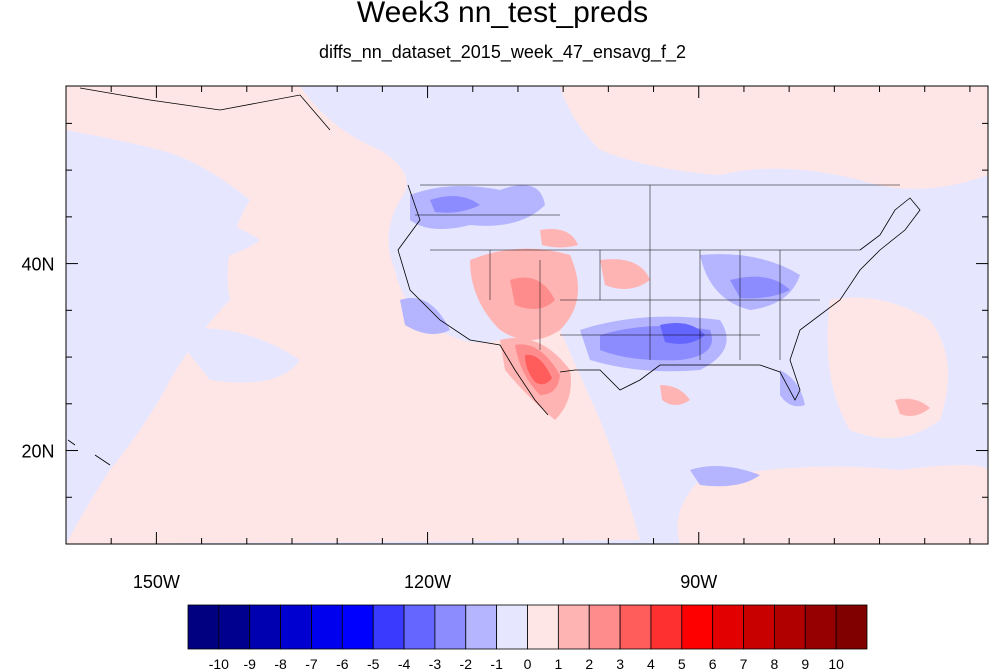 This screenshot has width=1005, height=672. Describe the element at coordinates (37, 265) in the screenshot. I see `y-tick-label: 40N` at that location.